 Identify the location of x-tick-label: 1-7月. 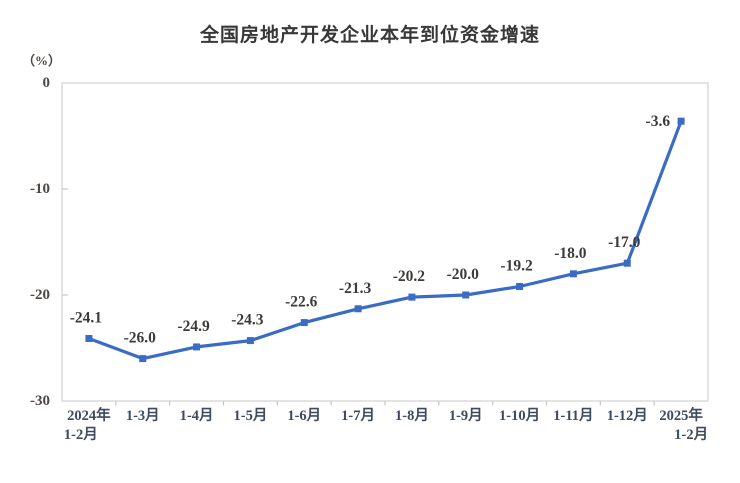
(358, 415).